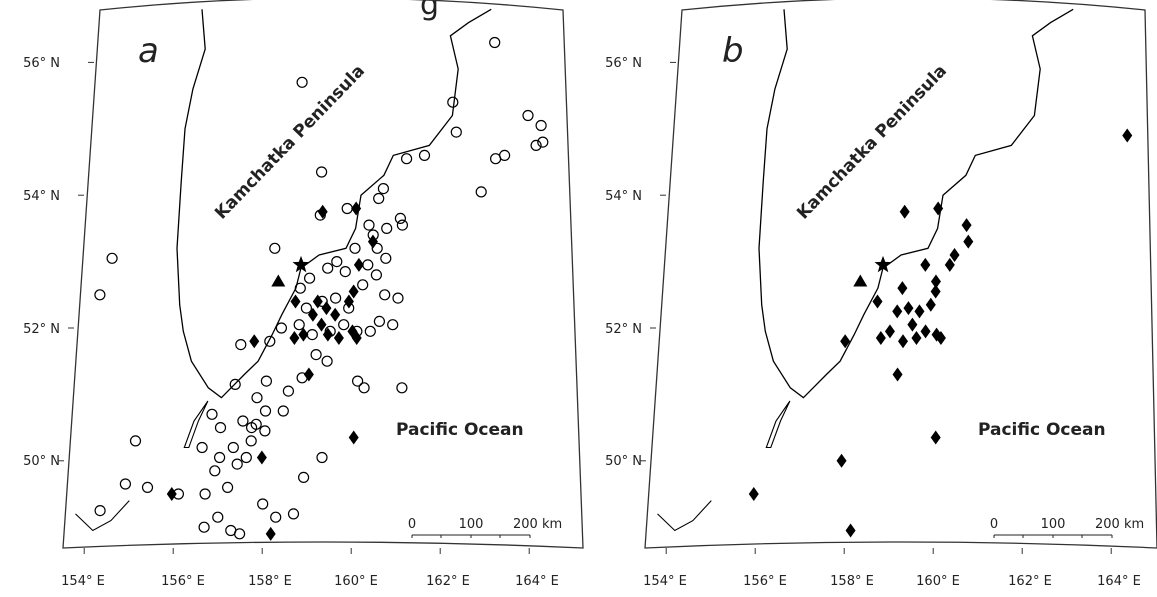  Describe the element at coordinates (537, 581) in the screenshot. I see `lon-label-164: 164° E` at that location.